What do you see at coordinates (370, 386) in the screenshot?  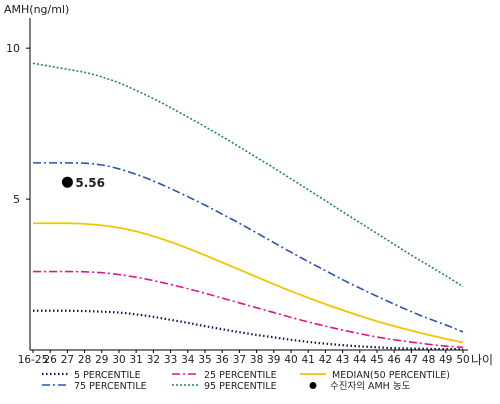 I see `legend-patient-label: 수진자의 AMH 농도` at bounding box center [370, 386].